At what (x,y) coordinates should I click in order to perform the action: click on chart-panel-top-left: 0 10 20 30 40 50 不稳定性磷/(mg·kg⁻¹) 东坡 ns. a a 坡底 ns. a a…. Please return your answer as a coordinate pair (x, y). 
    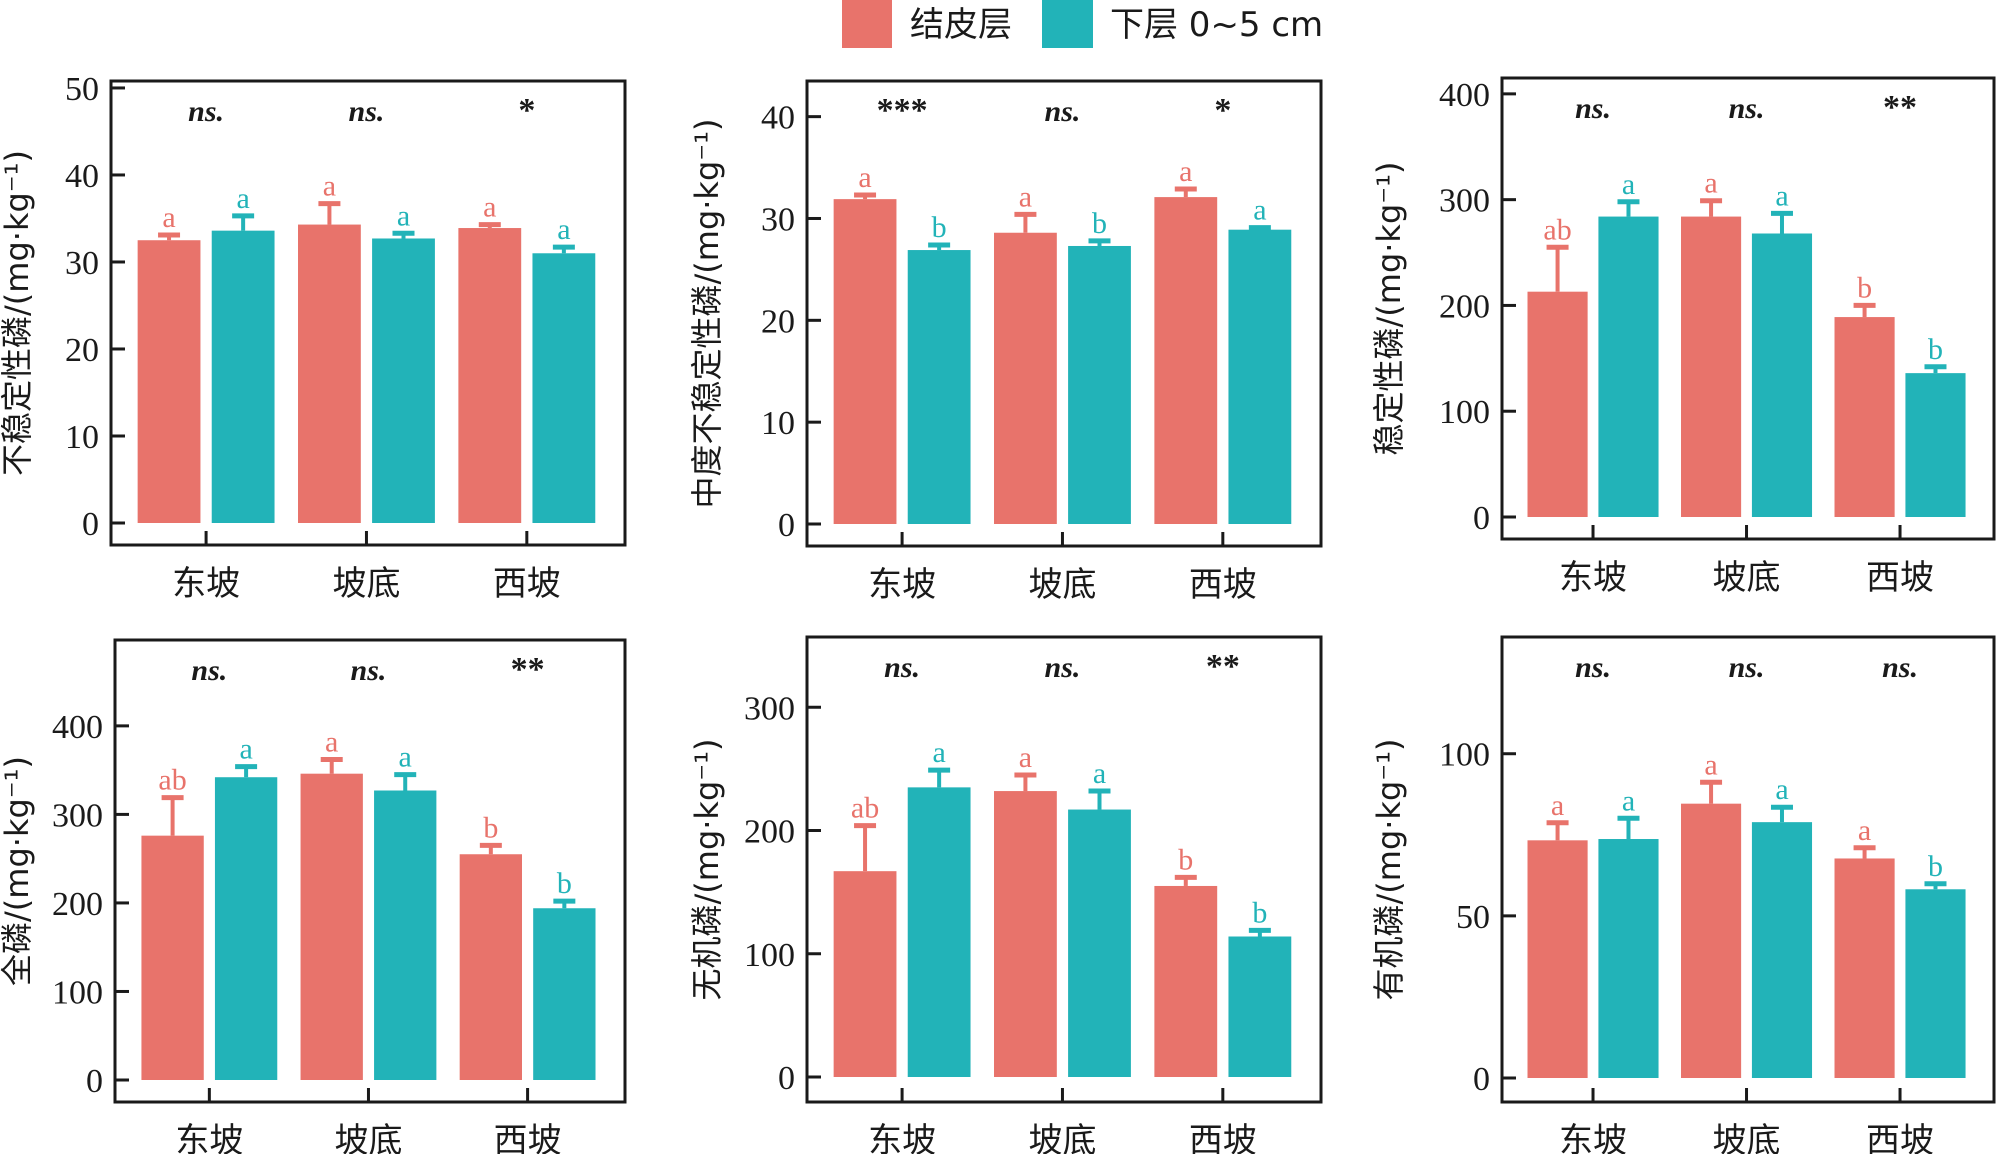
    Looking at the image, I should click on (313, 337).